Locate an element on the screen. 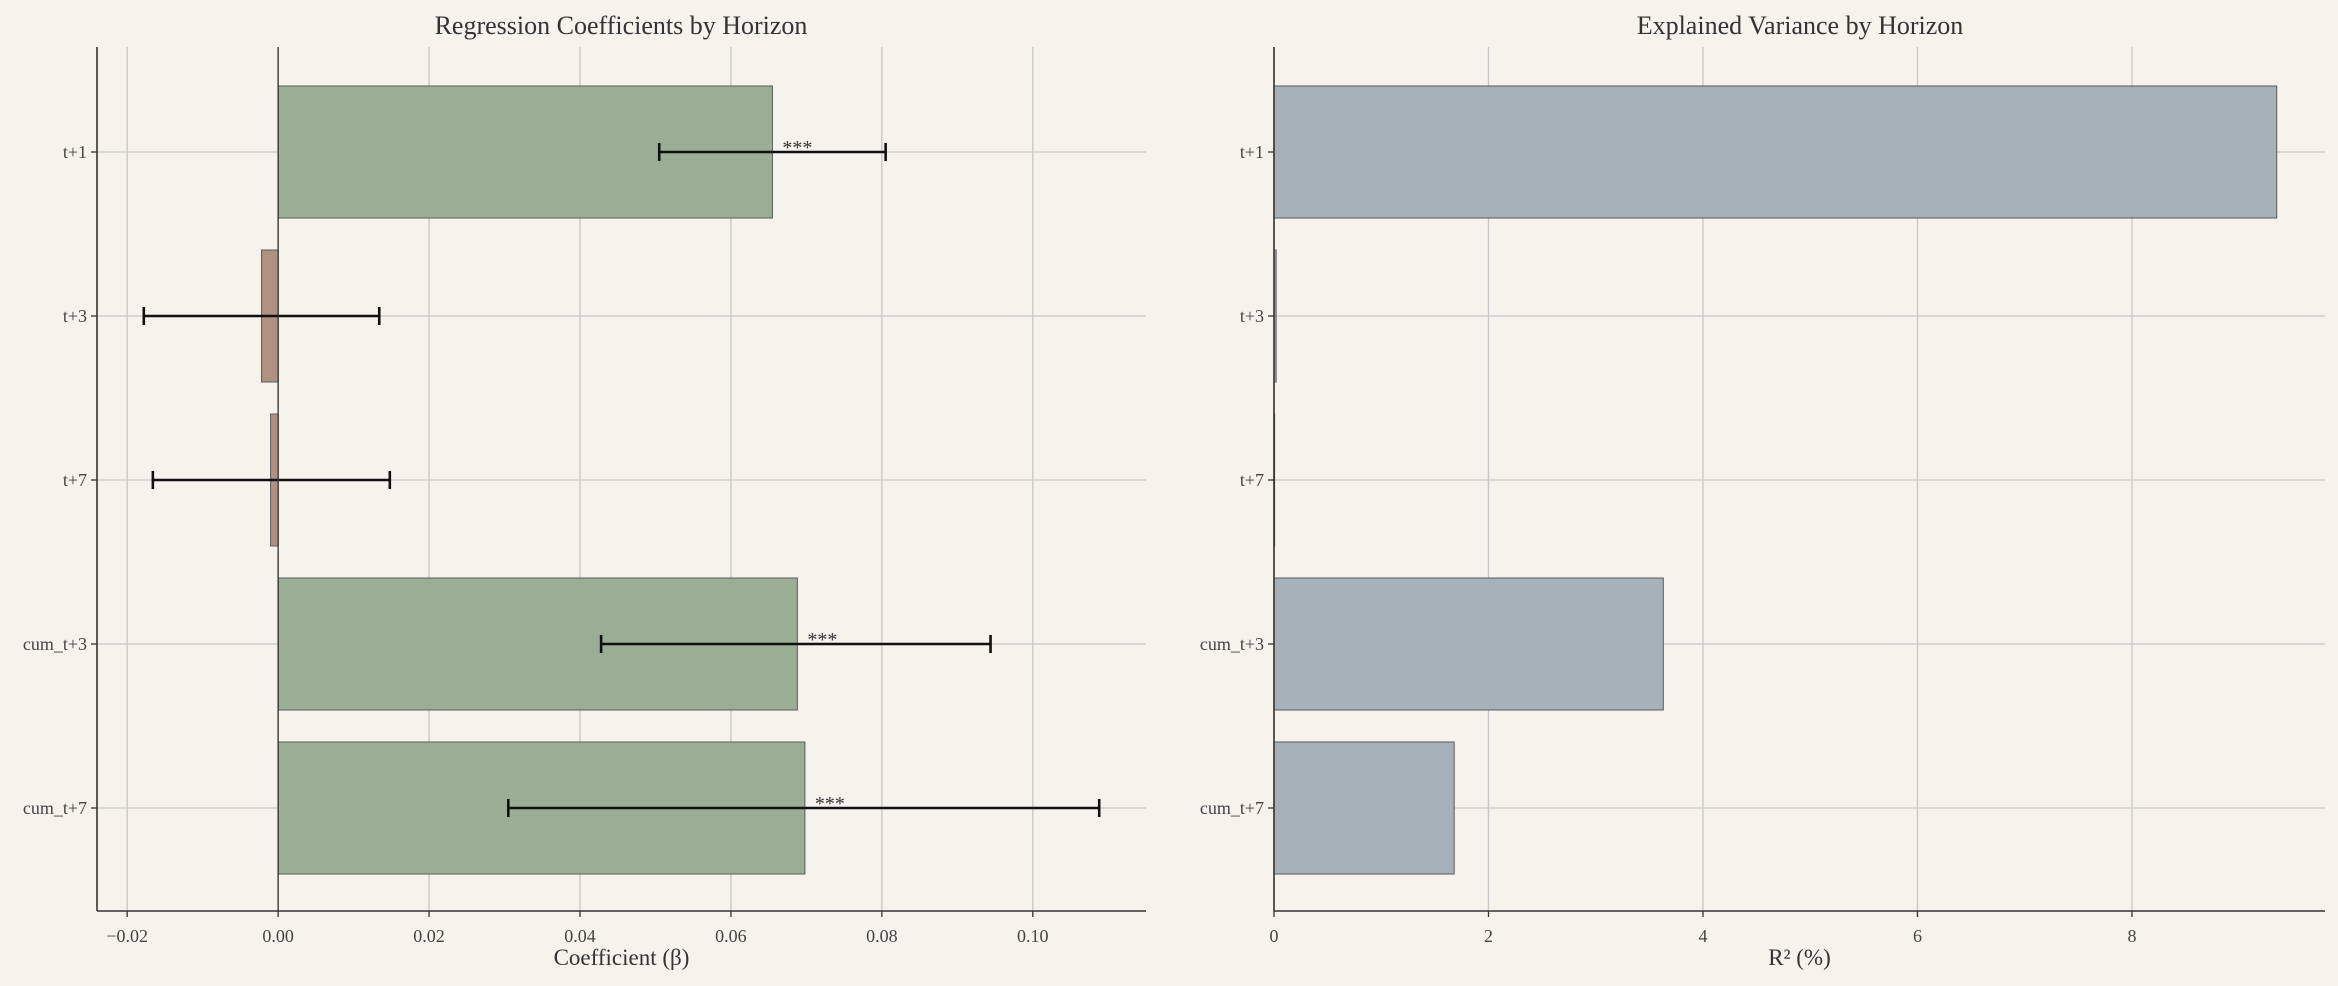 This screenshot has height=986, width=2338. chart-title: Regression Coefficients by Horizon is located at coordinates (621, 25).